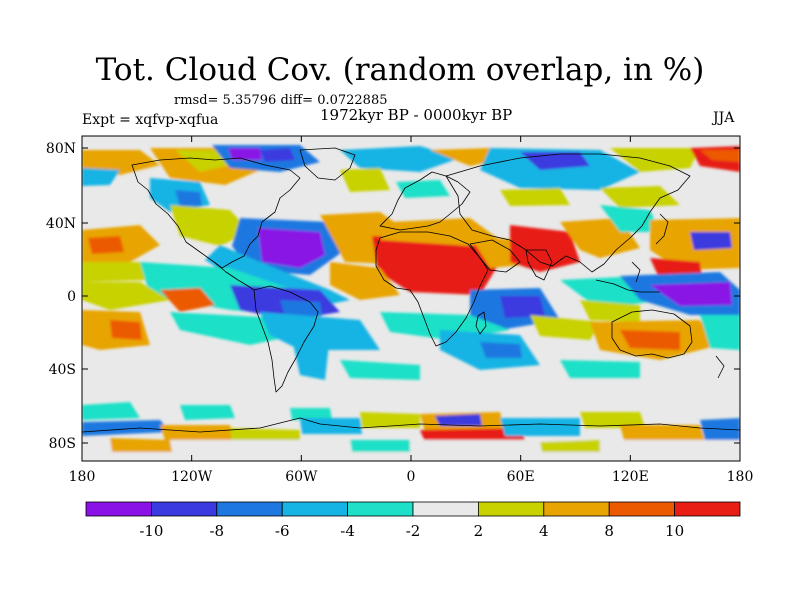 The image size is (800, 600). What do you see at coordinates (327, 164) in the screenshot?
I see `coastline-greenland` at bounding box center [327, 164].